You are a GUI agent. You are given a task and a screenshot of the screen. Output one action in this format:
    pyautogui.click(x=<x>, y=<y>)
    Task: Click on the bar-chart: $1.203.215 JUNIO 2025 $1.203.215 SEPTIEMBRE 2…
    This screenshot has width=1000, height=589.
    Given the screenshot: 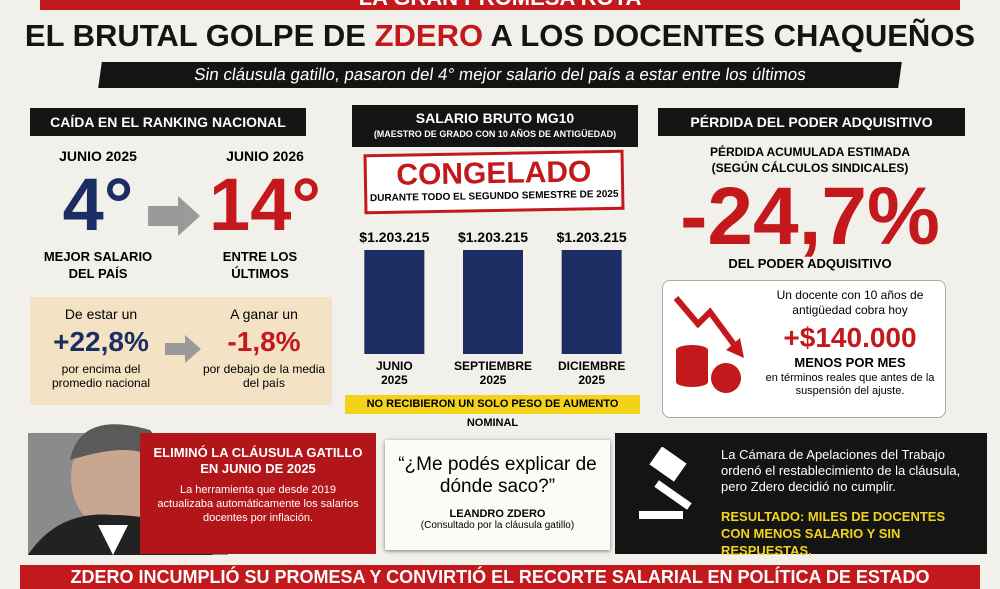 What is the action you would take?
    pyautogui.click(x=493, y=308)
    